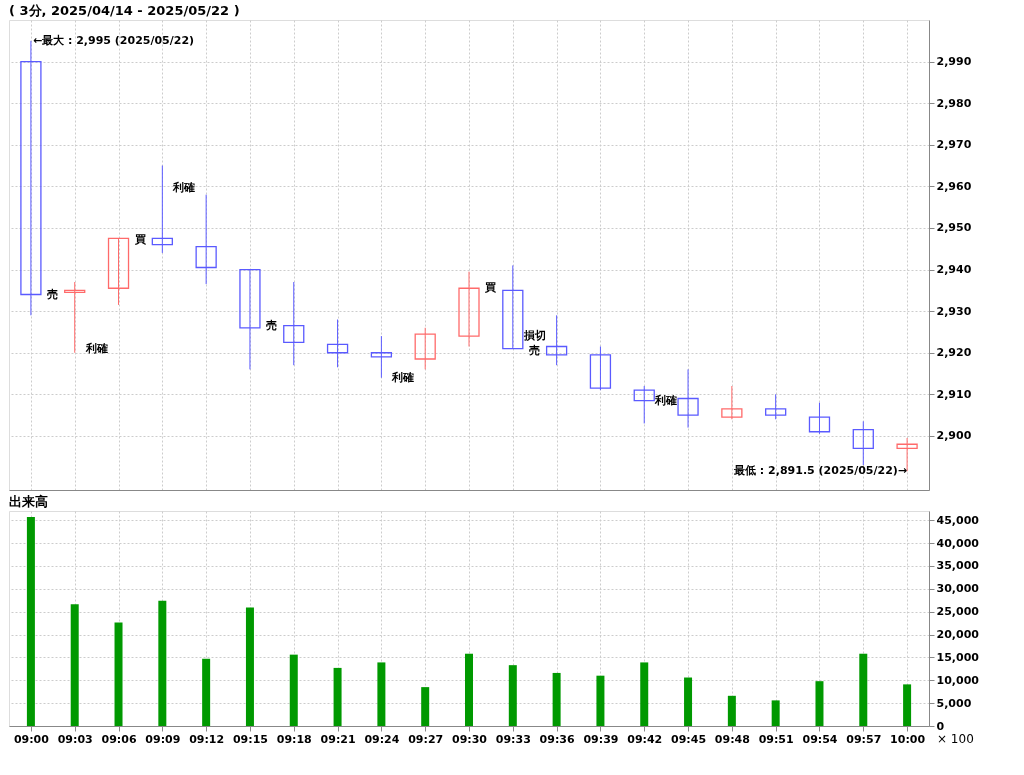  Describe the element at coordinates (645, 739) in the screenshot. I see `x-tick-label: 09:42` at that location.